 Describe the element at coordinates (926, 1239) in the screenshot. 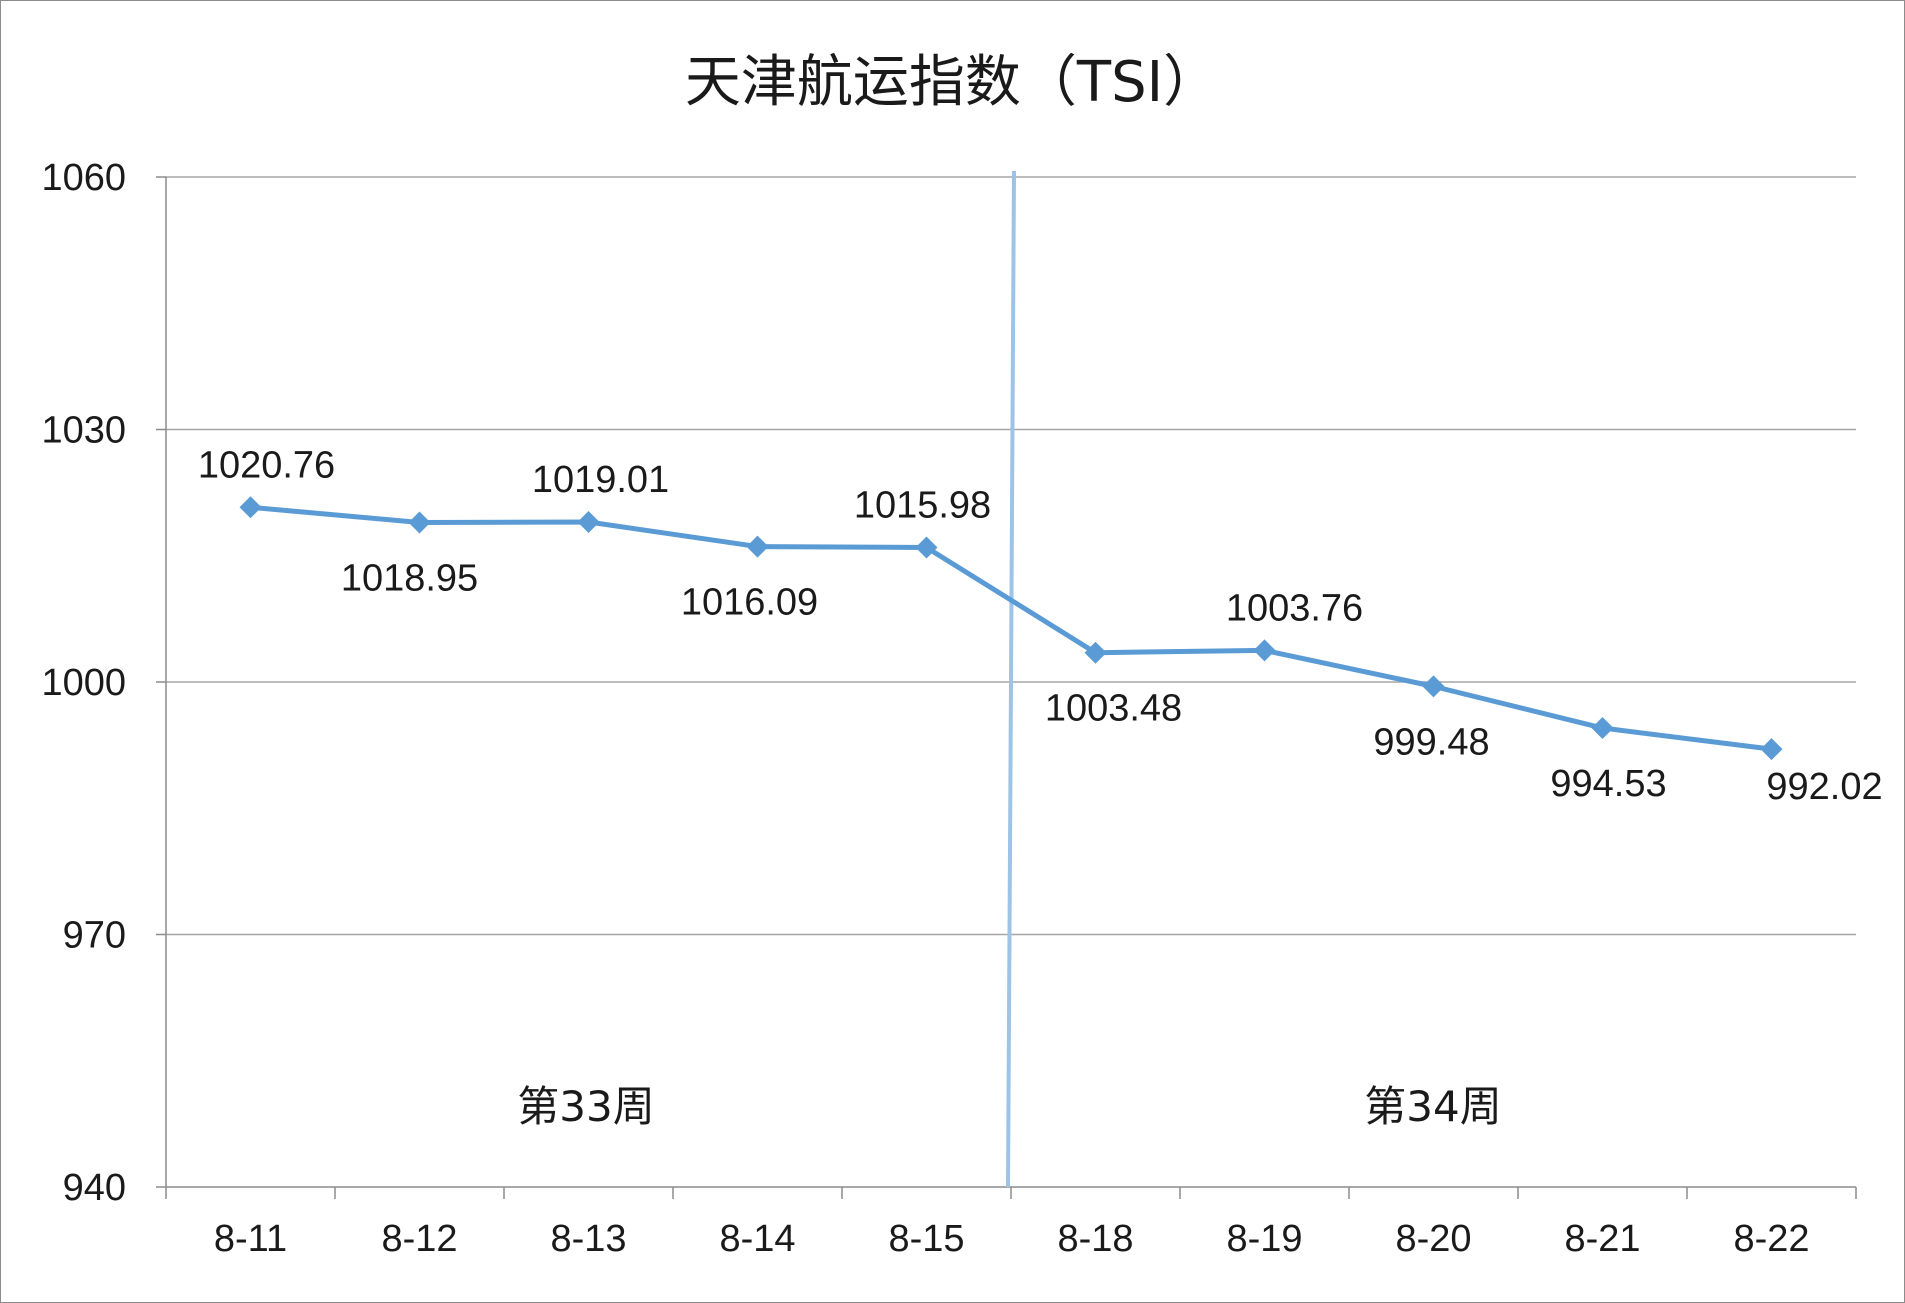

I see `x-tick-label: 8-15` at that location.